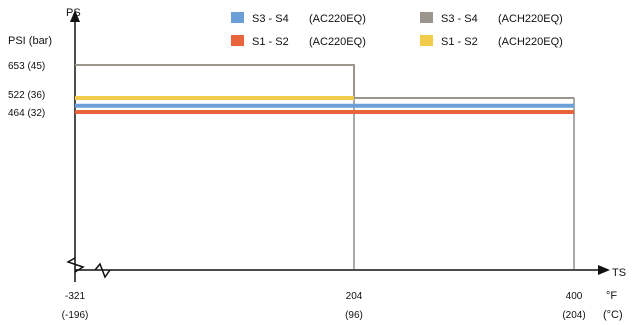  What do you see at coordinates (30, 41) in the screenshot?
I see `y-axis-unit-label: PSI (bar)` at bounding box center [30, 41].